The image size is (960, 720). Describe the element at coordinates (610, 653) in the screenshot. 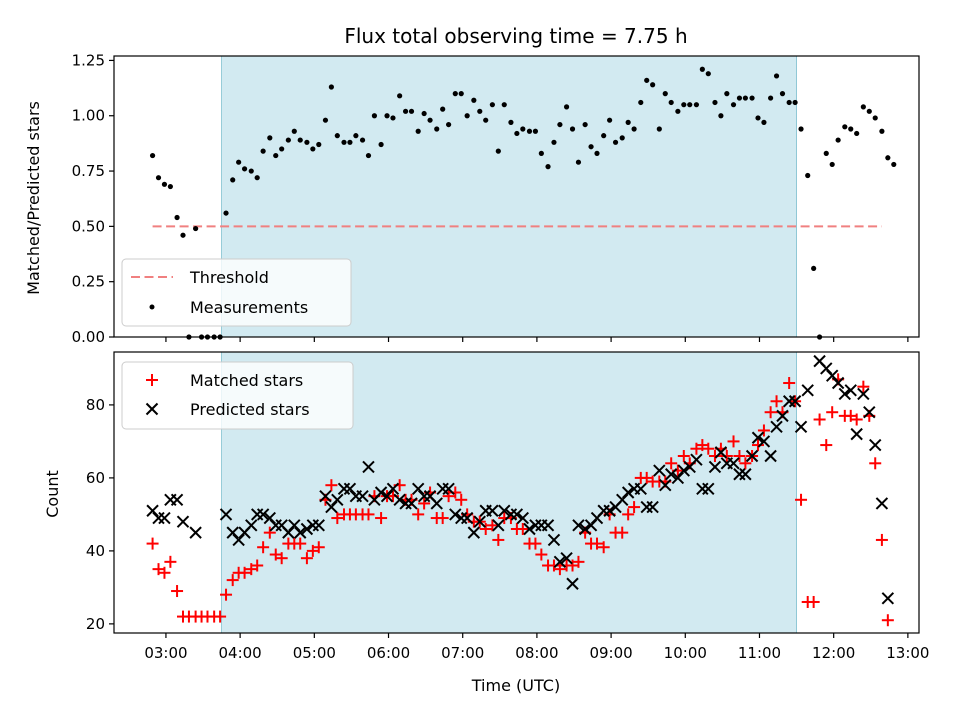

I see `x-tick-label: 09:00` at that location.